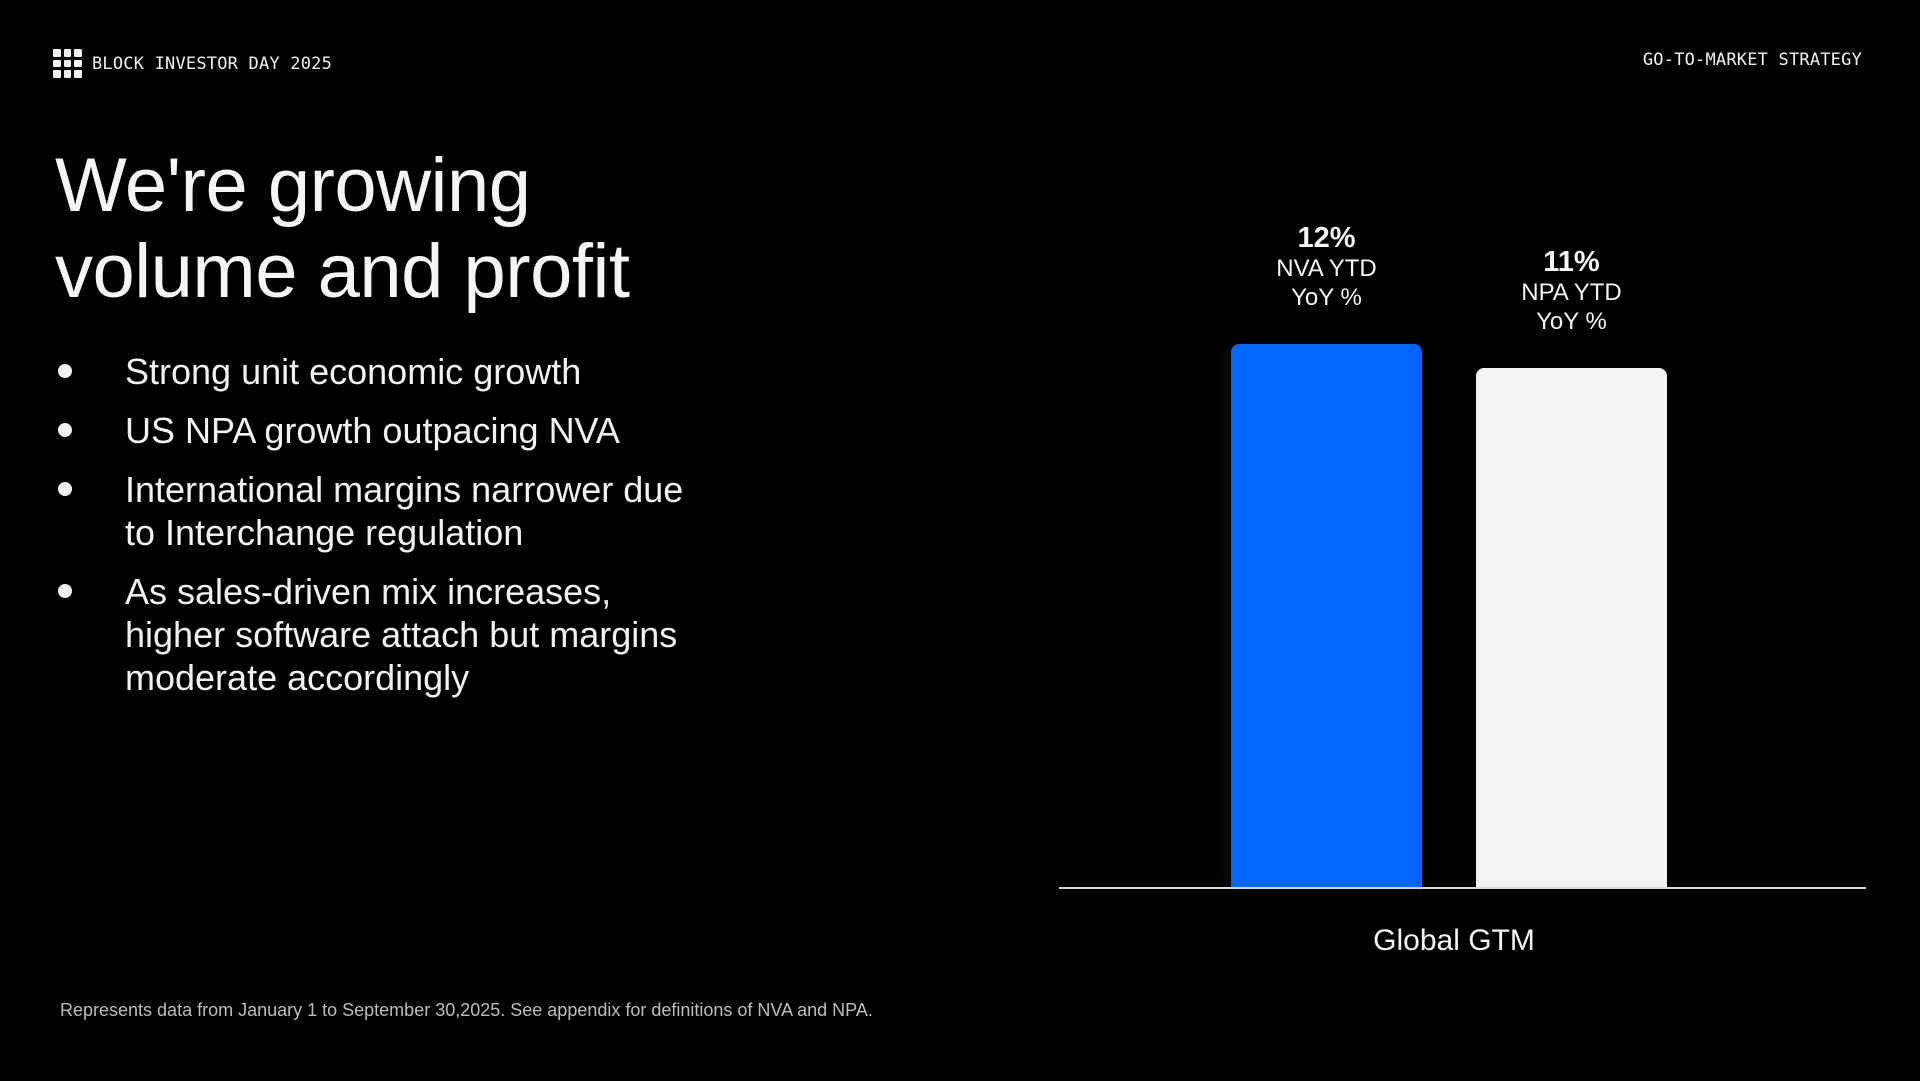  What do you see at coordinates (342, 271) in the screenshot?
I see `title-line-2: volume and profit` at bounding box center [342, 271].